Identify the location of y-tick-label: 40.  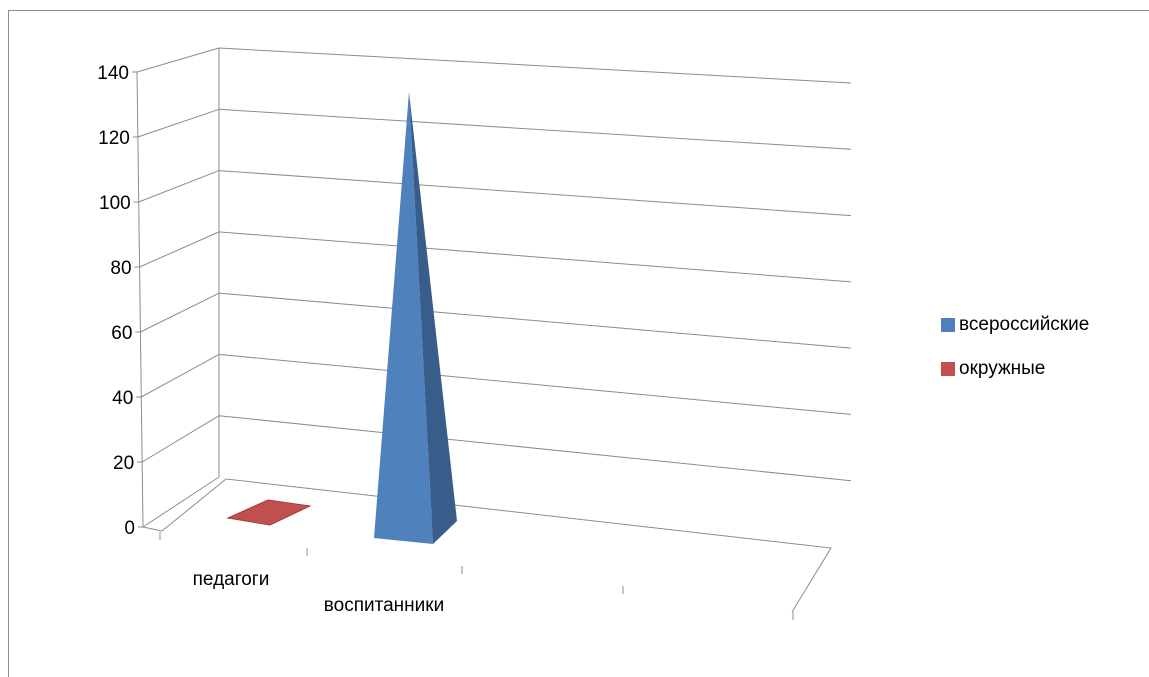
(122, 398).